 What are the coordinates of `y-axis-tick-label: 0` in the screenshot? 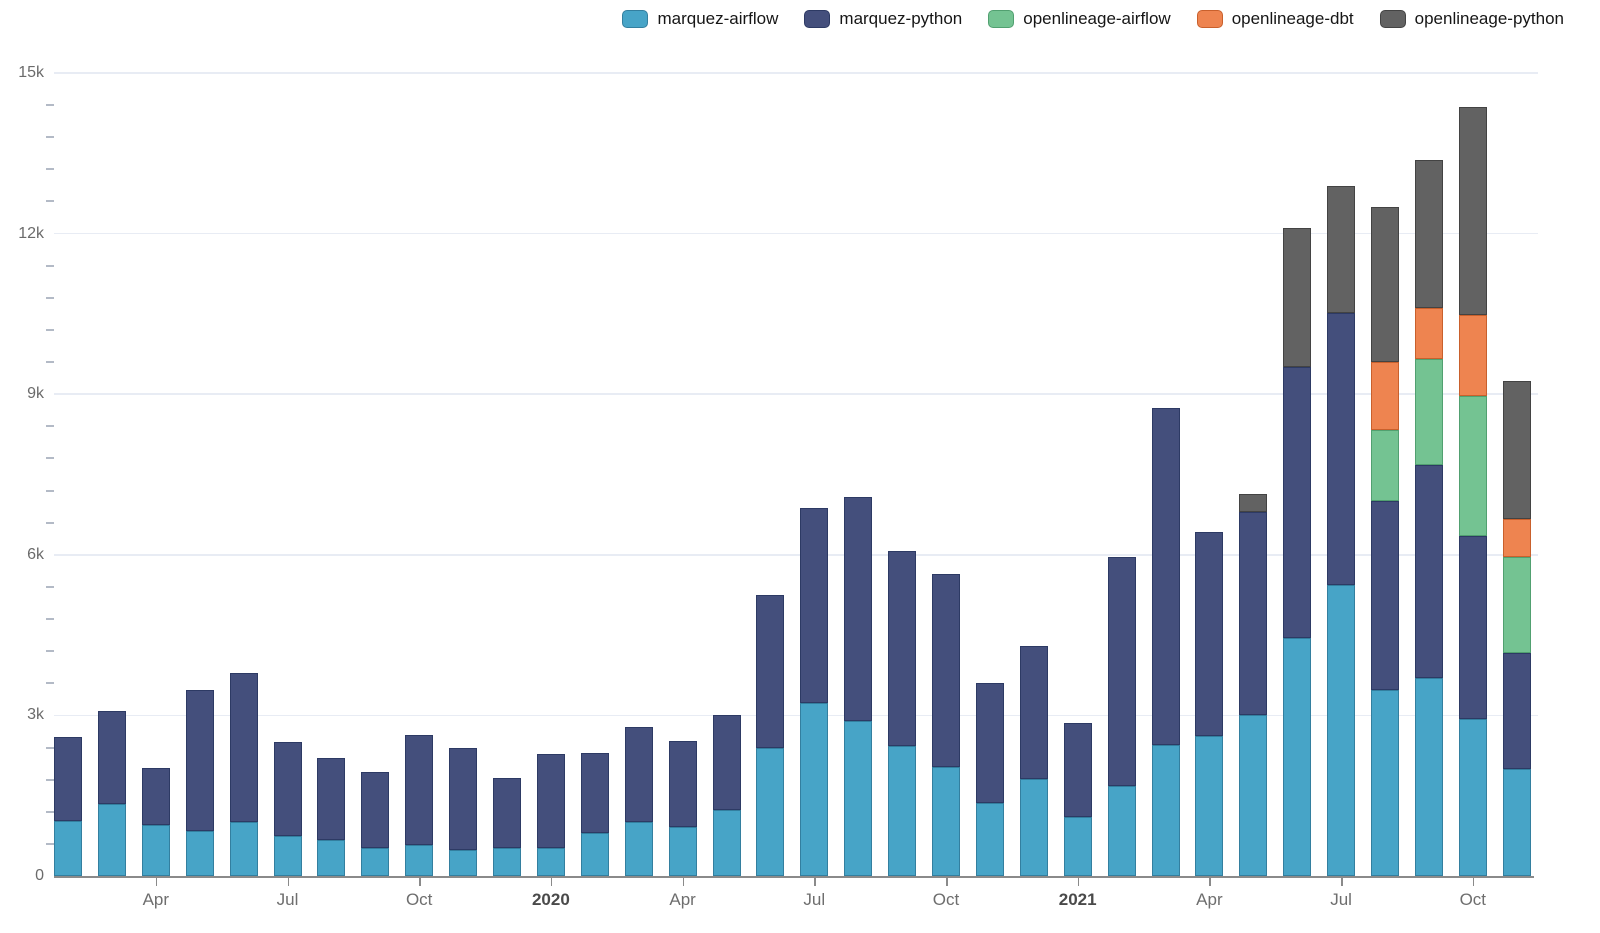 It's located at (39, 875).